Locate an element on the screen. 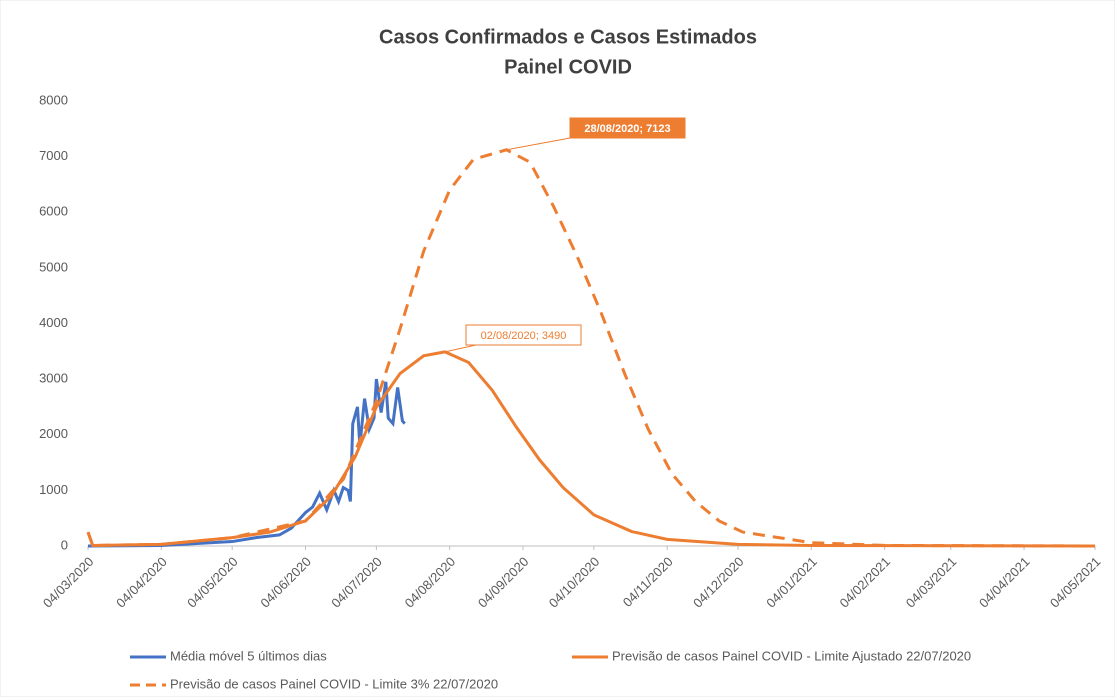 Image resolution: width=1115 pixels, height=697 pixels. y-tick-label: 8000 is located at coordinates (53, 99).